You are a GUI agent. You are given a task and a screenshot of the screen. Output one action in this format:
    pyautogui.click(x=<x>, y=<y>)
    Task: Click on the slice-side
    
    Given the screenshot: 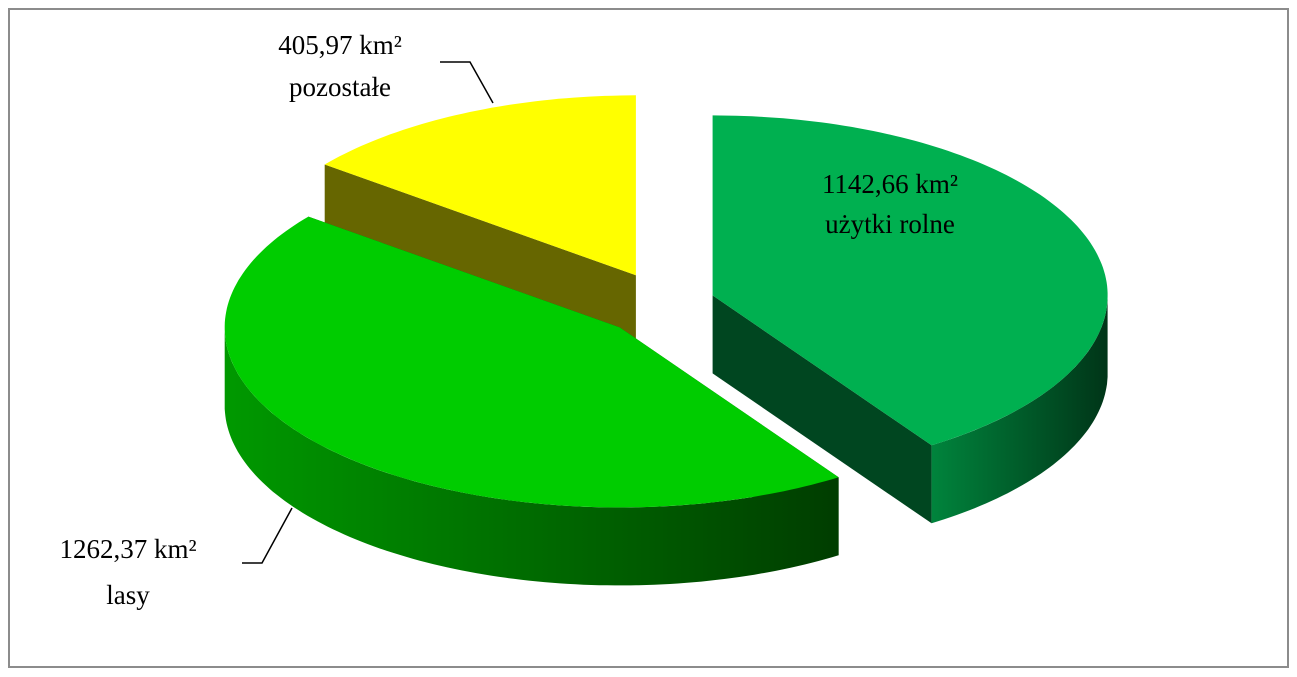 What is the action you would take?
    pyautogui.click(x=822, y=409)
    